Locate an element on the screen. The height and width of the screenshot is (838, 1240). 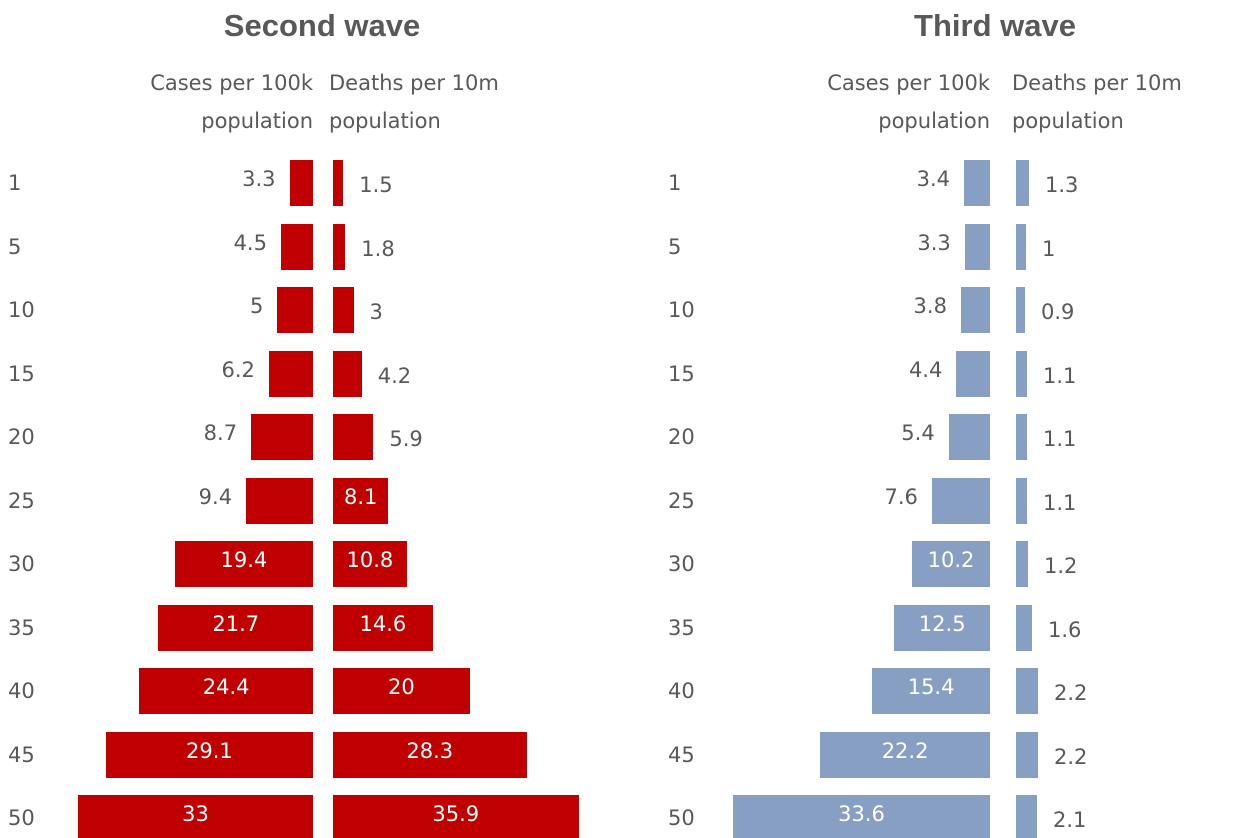
value-label: 3.4 is located at coordinates (933, 179).